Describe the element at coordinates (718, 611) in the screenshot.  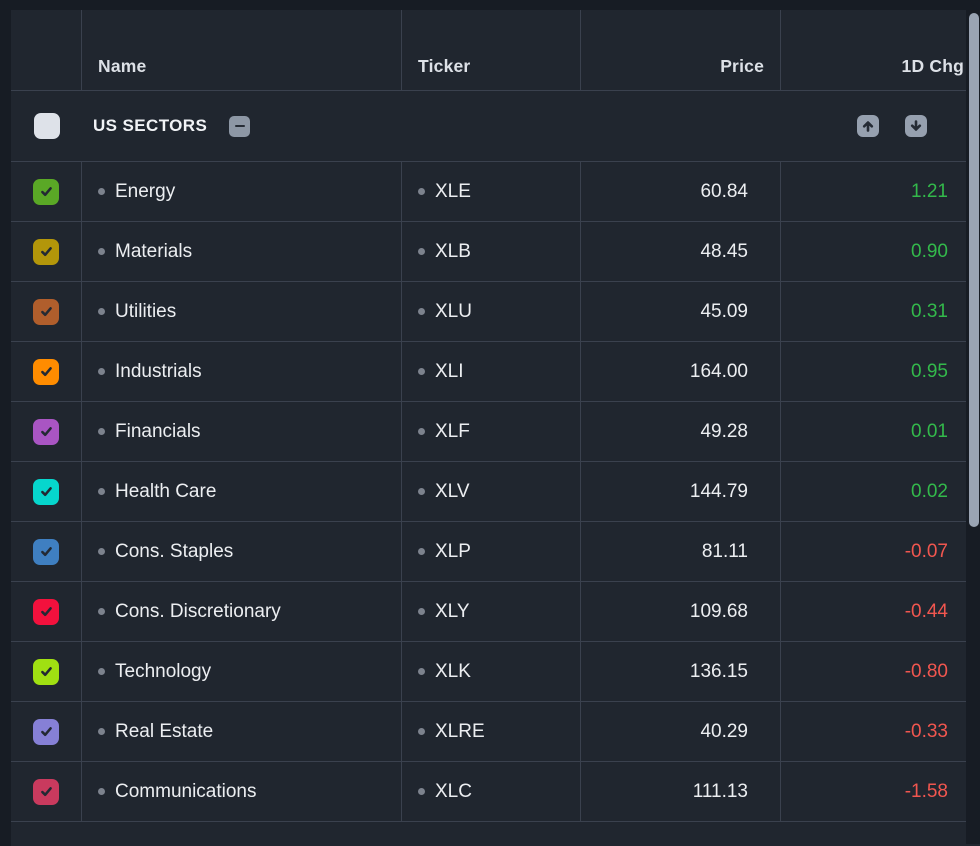
I see `price-value: 109.68` at that location.